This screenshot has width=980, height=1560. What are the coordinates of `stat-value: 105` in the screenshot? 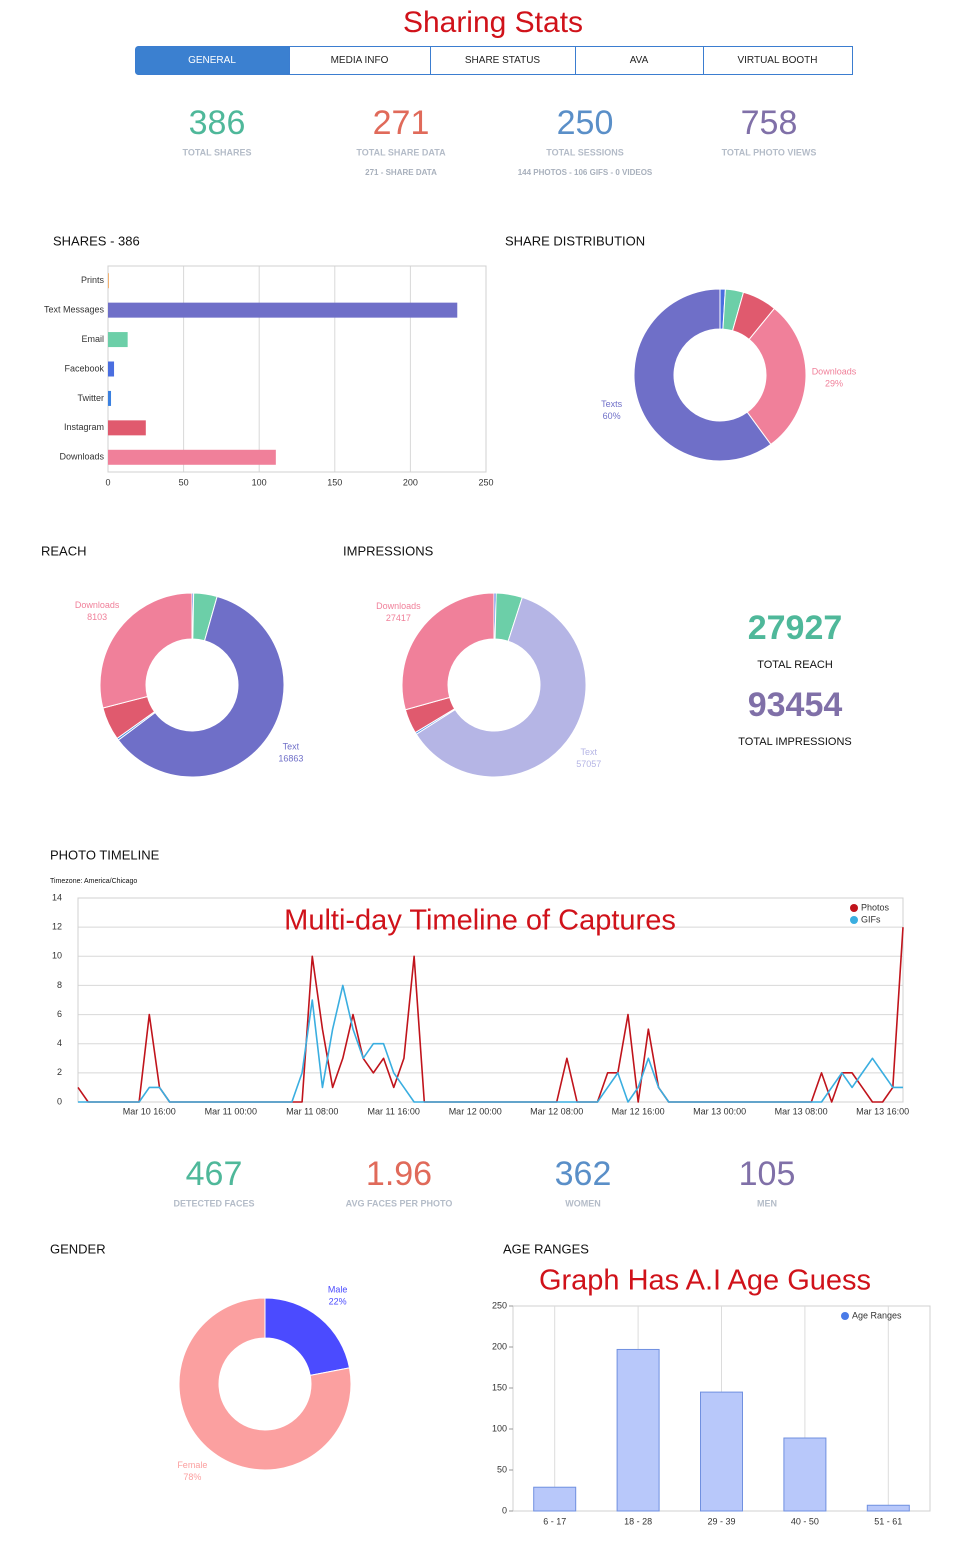 It's located at (767, 1174).